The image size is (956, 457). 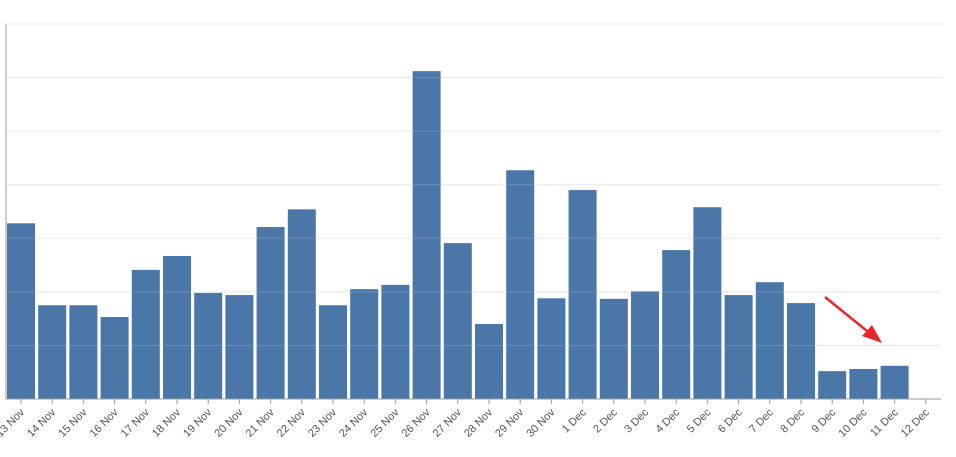 What do you see at coordinates (668, 420) in the screenshot?
I see `x-tick-label: 4 Dec` at bounding box center [668, 420].